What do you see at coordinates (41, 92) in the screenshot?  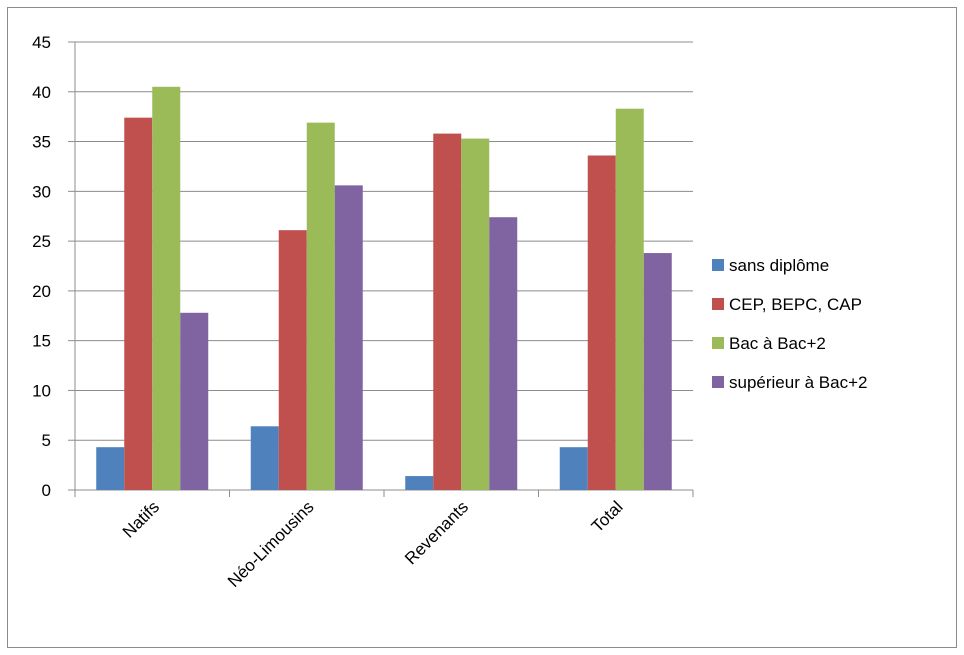 I see `y-tick-label: 40` at bounding box center [41, 92].